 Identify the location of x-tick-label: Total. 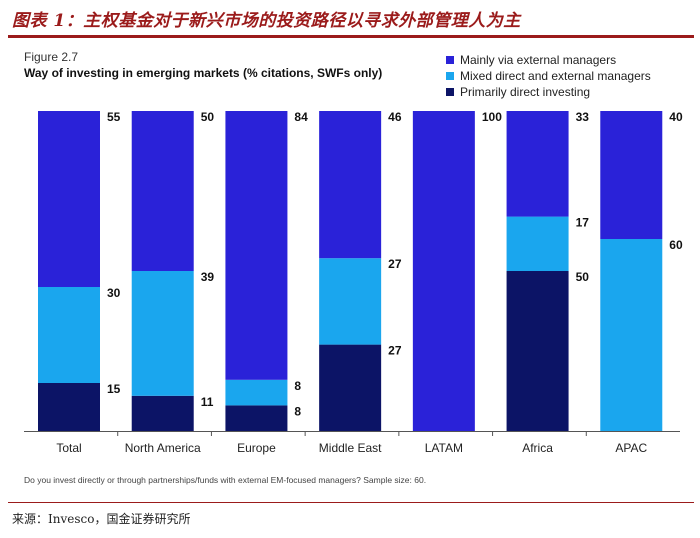
(68, 448).